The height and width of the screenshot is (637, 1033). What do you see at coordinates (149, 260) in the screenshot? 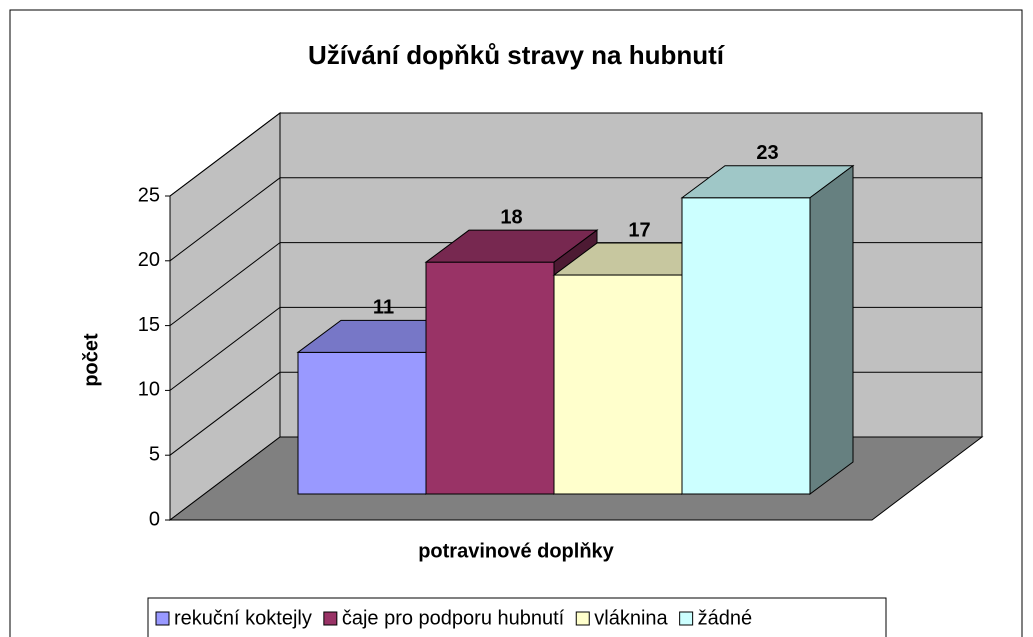
I see `y-tick-label: 20` at bounding box center [149, 260].